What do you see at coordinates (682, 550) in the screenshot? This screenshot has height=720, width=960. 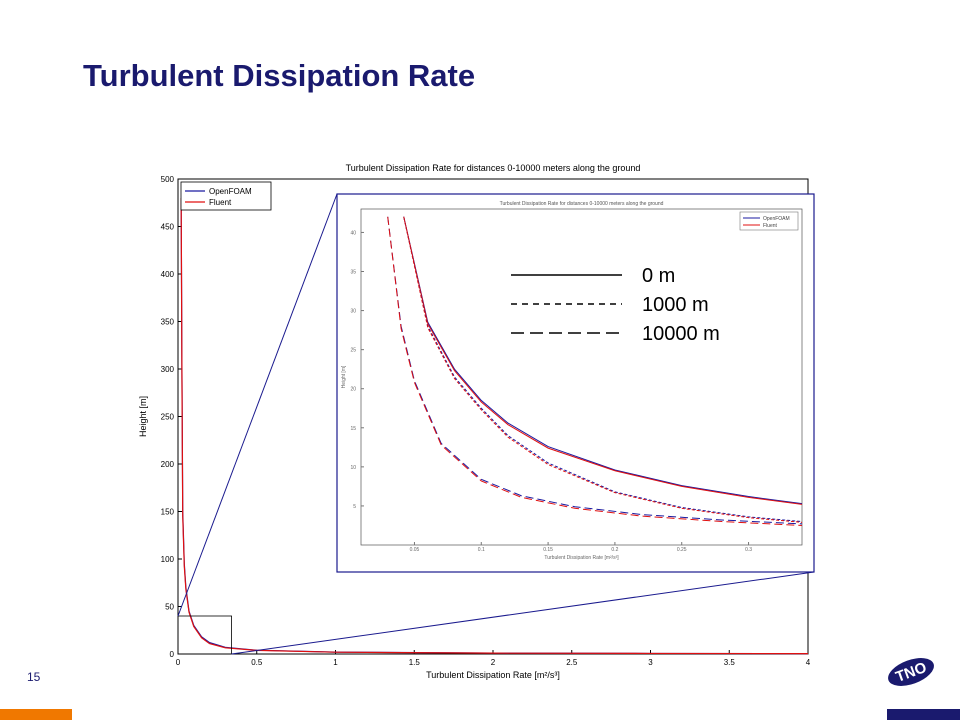 I see `inset-x-tick-label: 0.25` at bounding box center [682, 550].